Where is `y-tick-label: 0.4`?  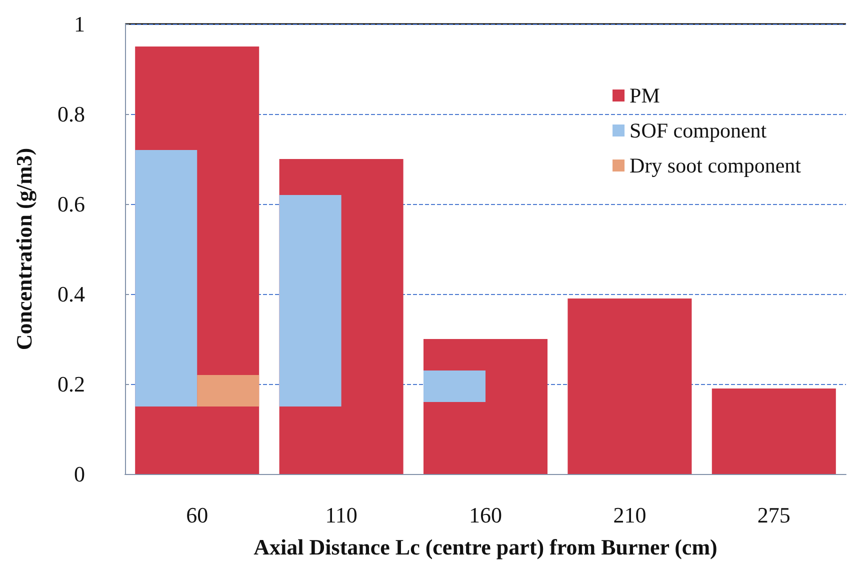
y-tick-label: 0.4 is located at coordinates (71, 294).